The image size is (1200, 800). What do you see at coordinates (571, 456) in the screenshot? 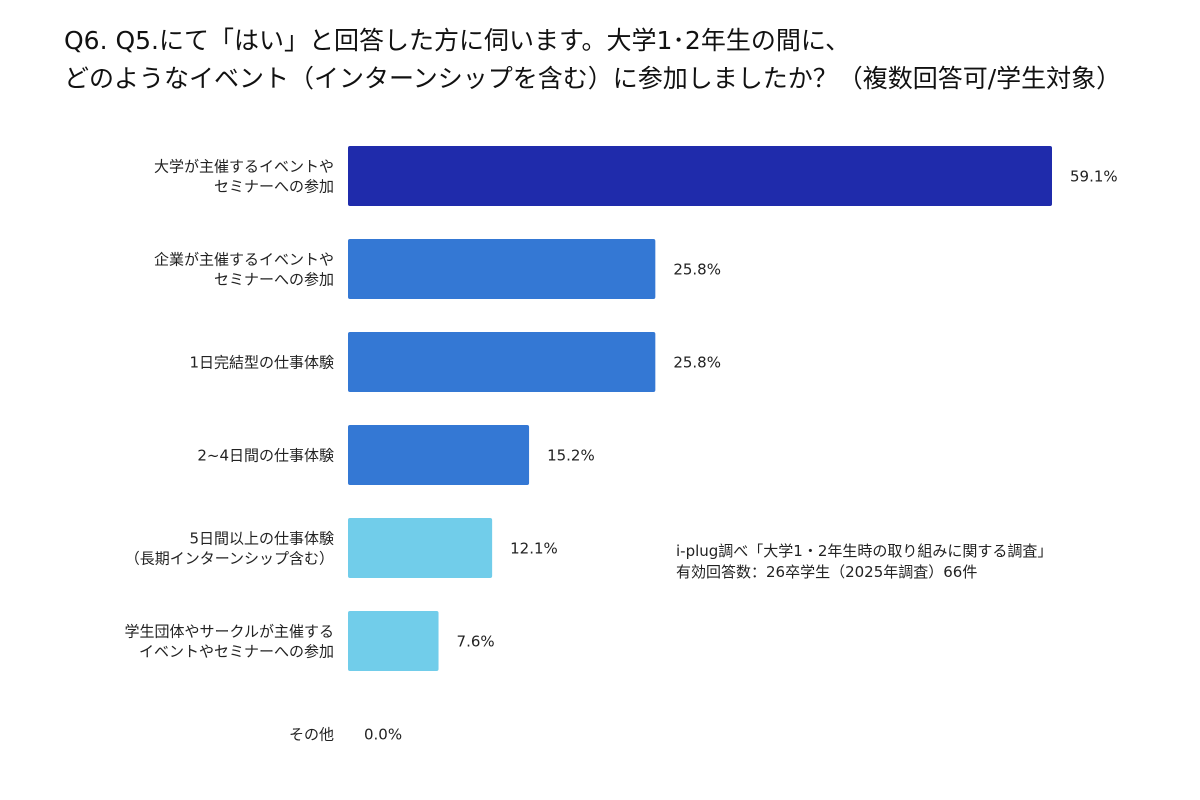
I see `value-label-4: 15.2%` at bounding box center [571, 456].